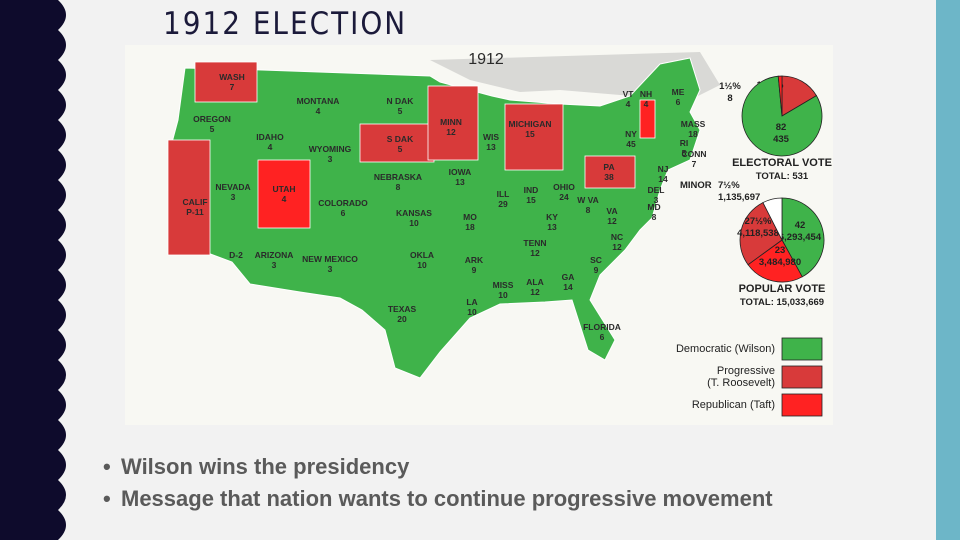 Image resolution: width=960 pixels, height=540 pixels. What do you see at coordinates (330, 259) in the screenshot?
I see `state-name: NEW MEXICO` at bounding box center [330, 259].